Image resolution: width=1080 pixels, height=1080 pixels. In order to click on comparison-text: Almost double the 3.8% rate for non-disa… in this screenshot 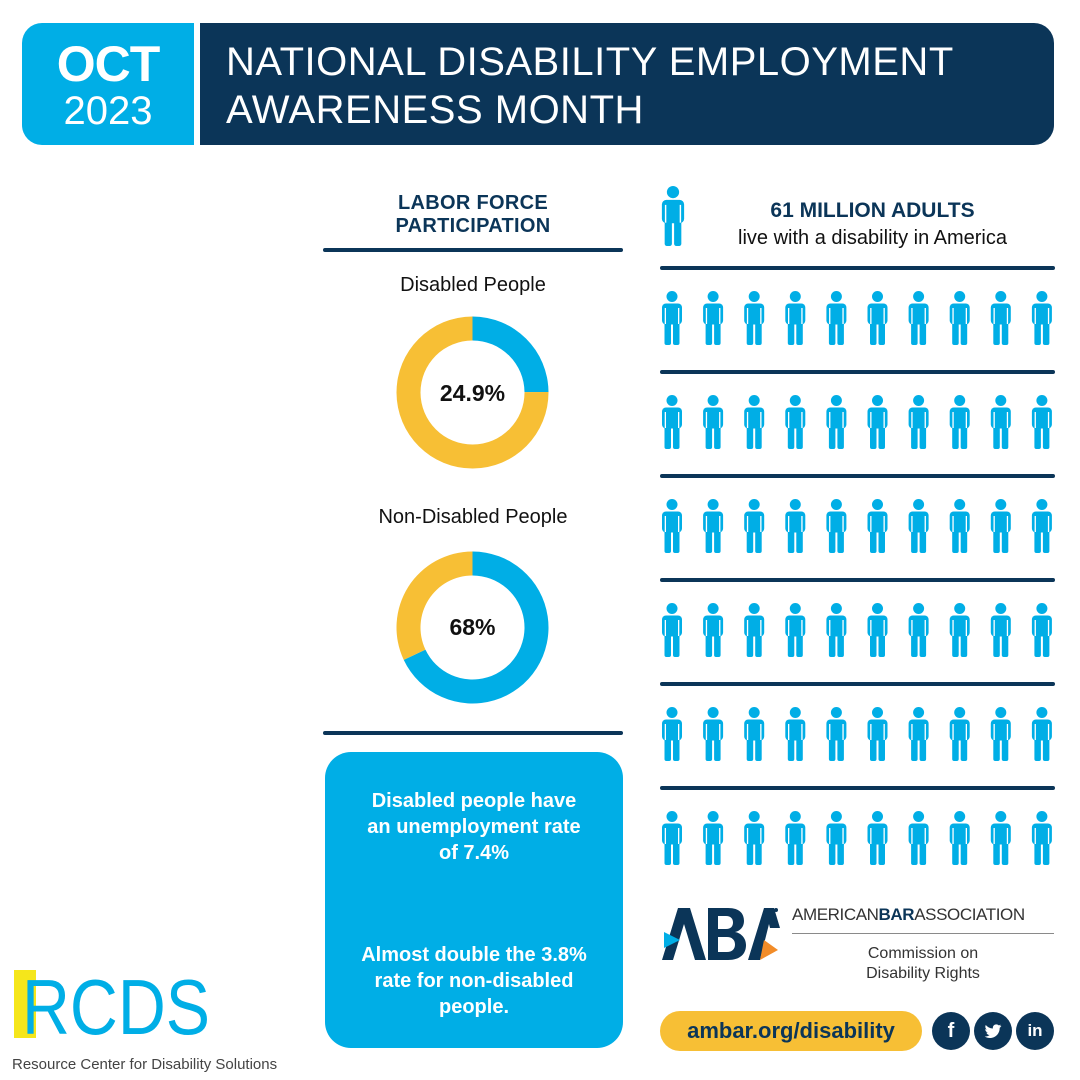, I will do `click(474, 981)`.